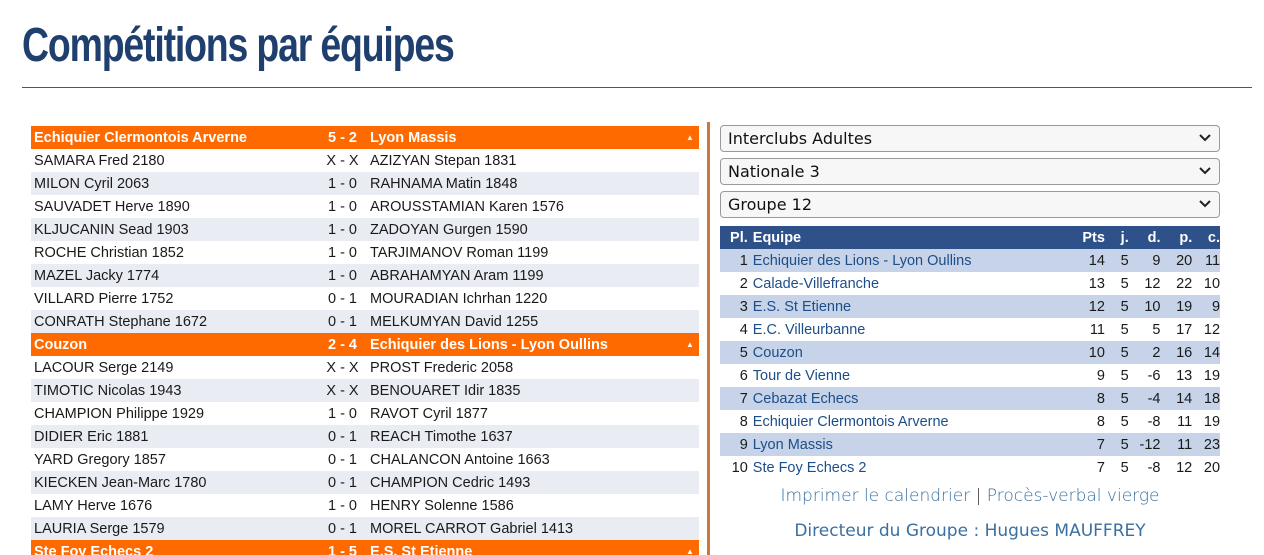 The width and height of the screenshot is (1264, 555). I want to click on points: 13, so click(1096, 283).